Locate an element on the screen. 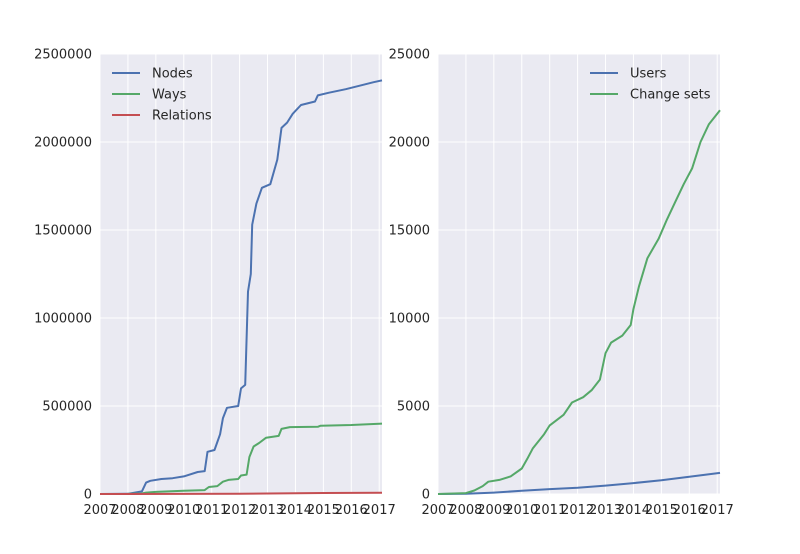 The height and width of the screenshot is (554, 800). left-x-tick-label: 2013 is located at coordinates (267, 510).